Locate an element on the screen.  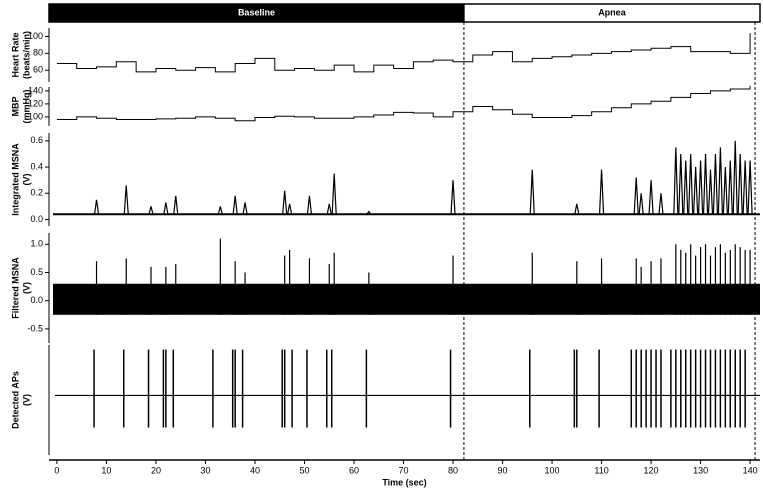
x-tick-label: 80 is located at coordinates (453, 470).